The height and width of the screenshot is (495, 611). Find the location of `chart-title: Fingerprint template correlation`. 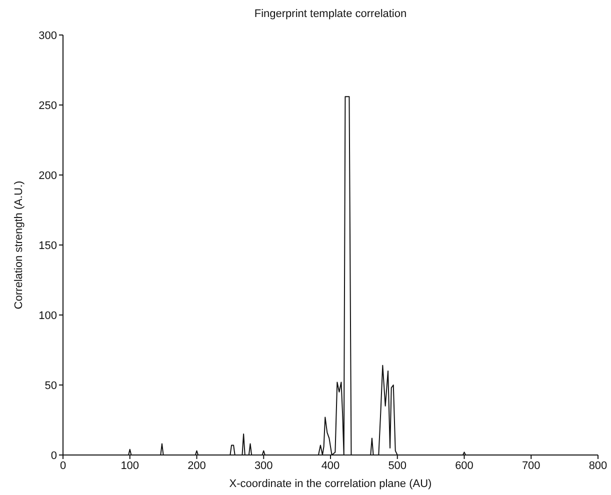

chart-title: Fingerprint template correlation is located at coordinates (330, 14).